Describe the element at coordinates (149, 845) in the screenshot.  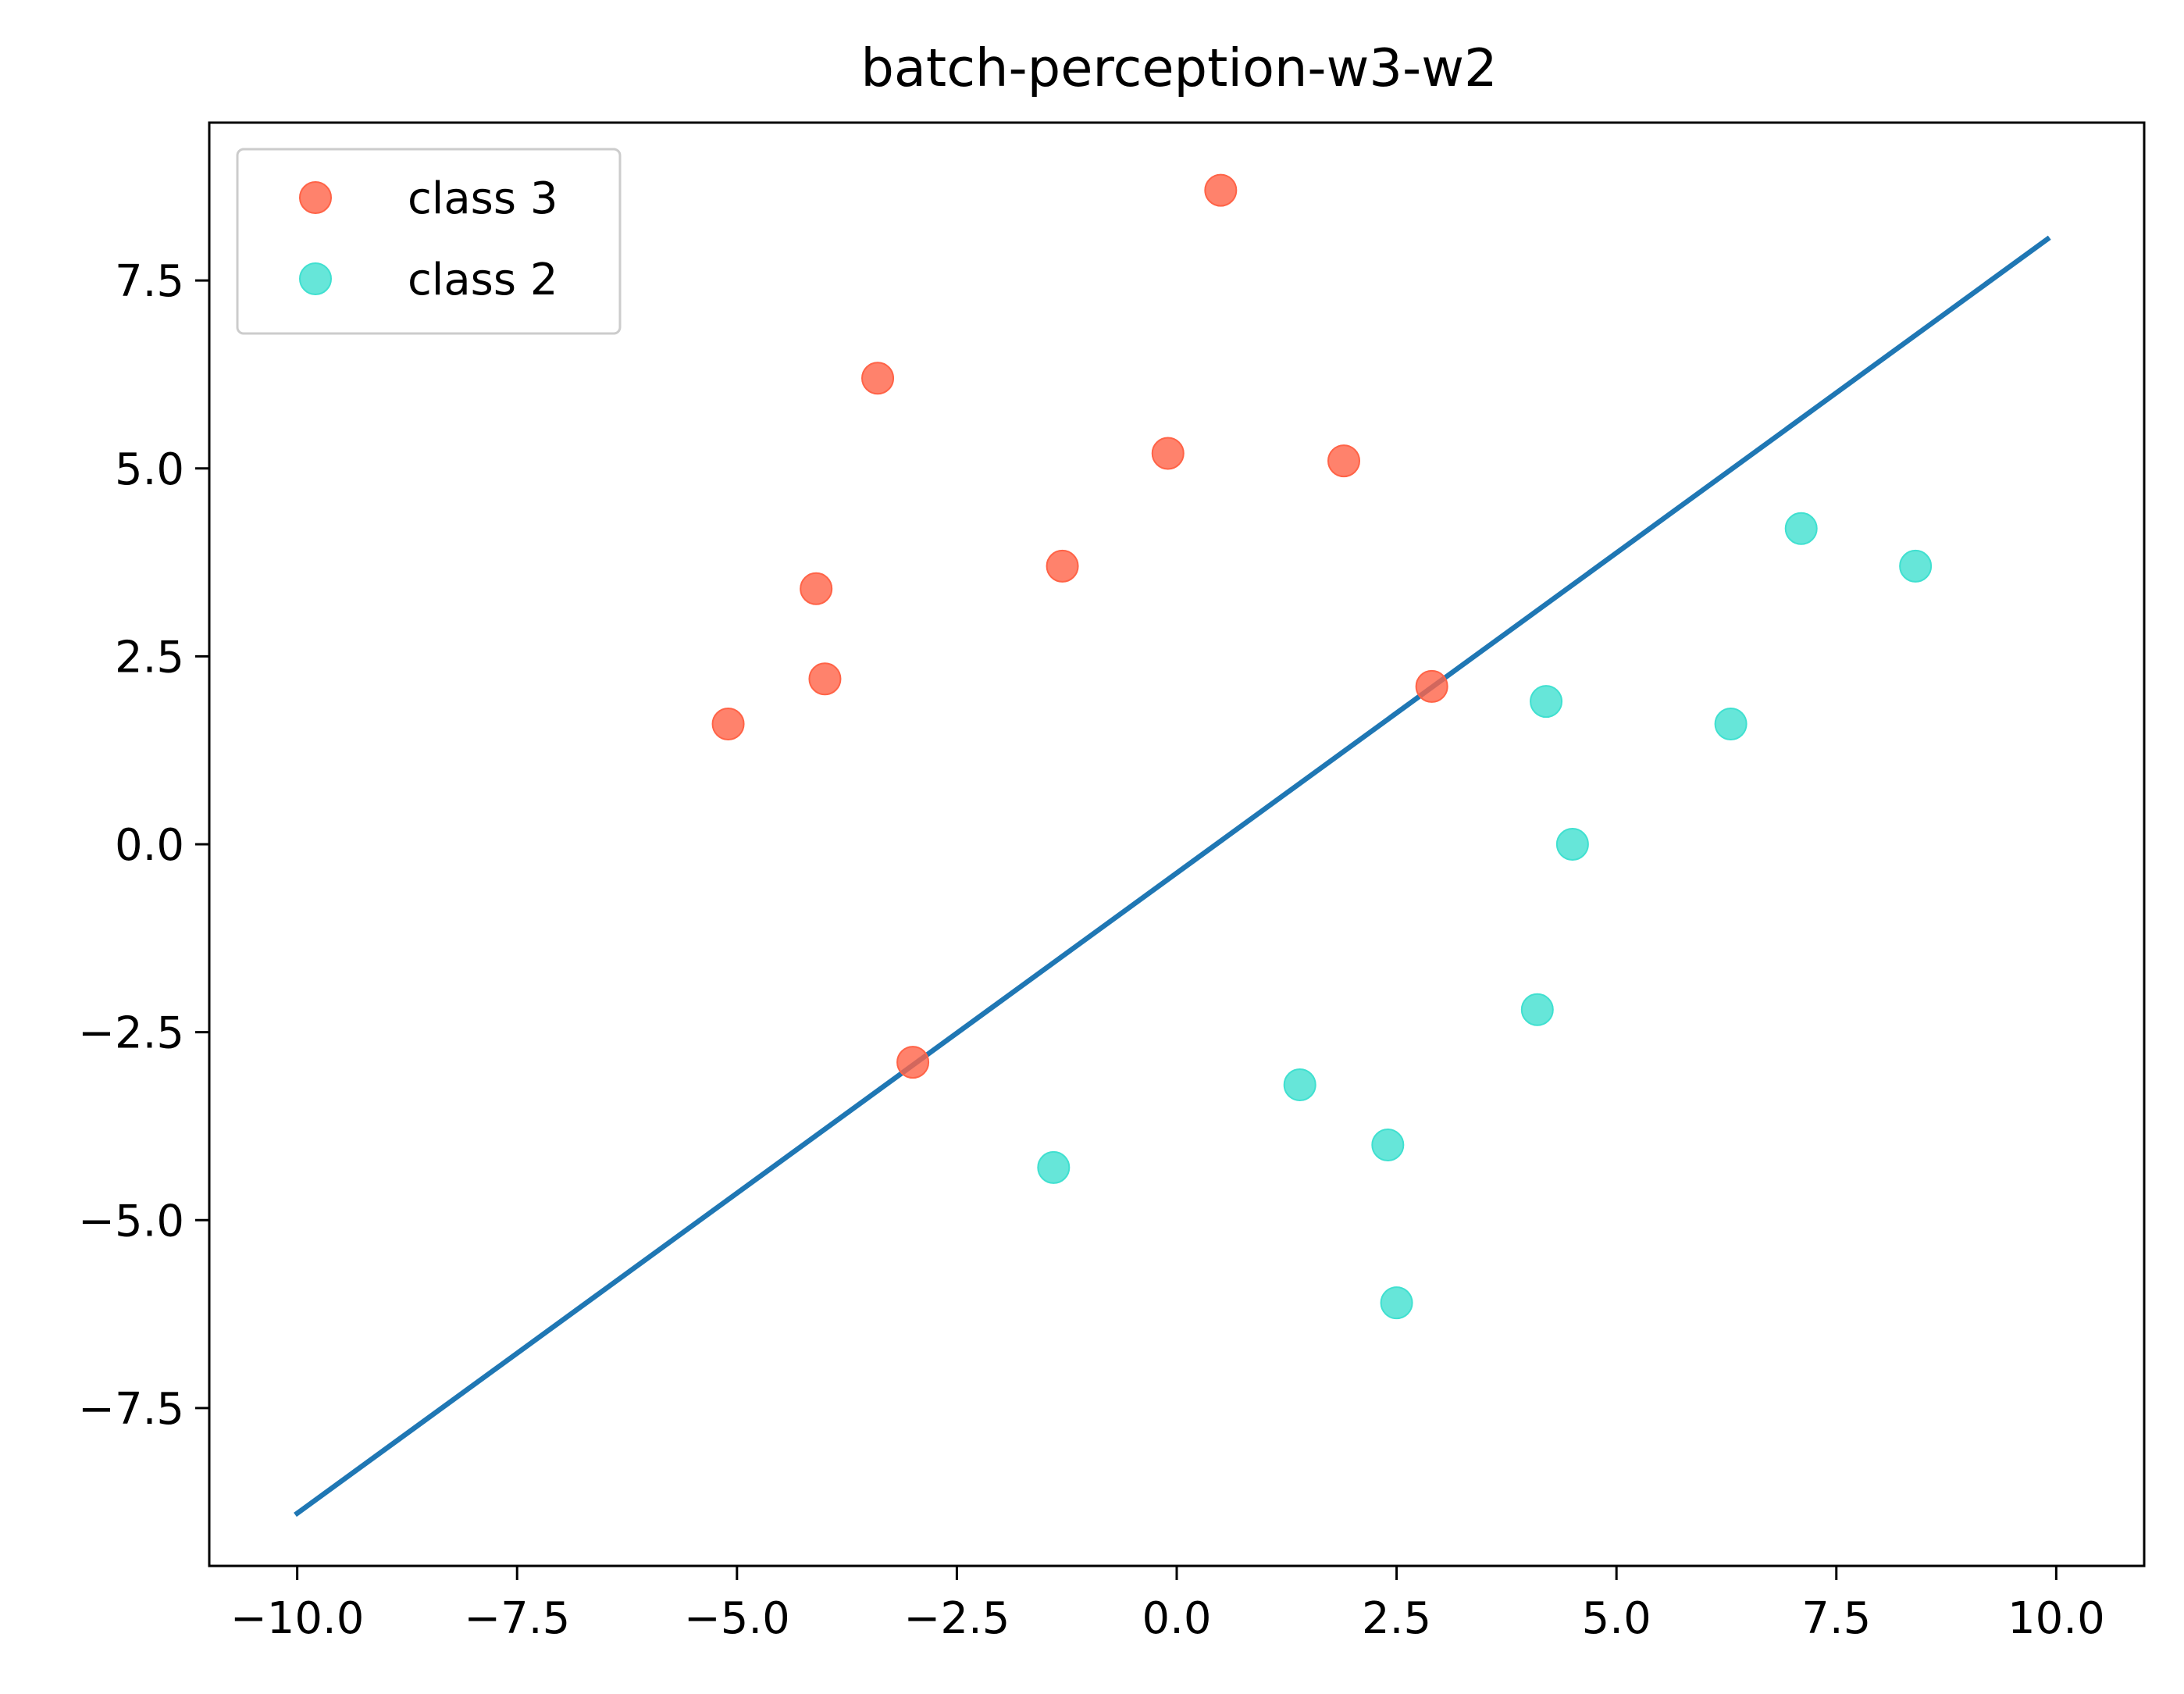
I see `y-tick-label: 0.0` at that location.